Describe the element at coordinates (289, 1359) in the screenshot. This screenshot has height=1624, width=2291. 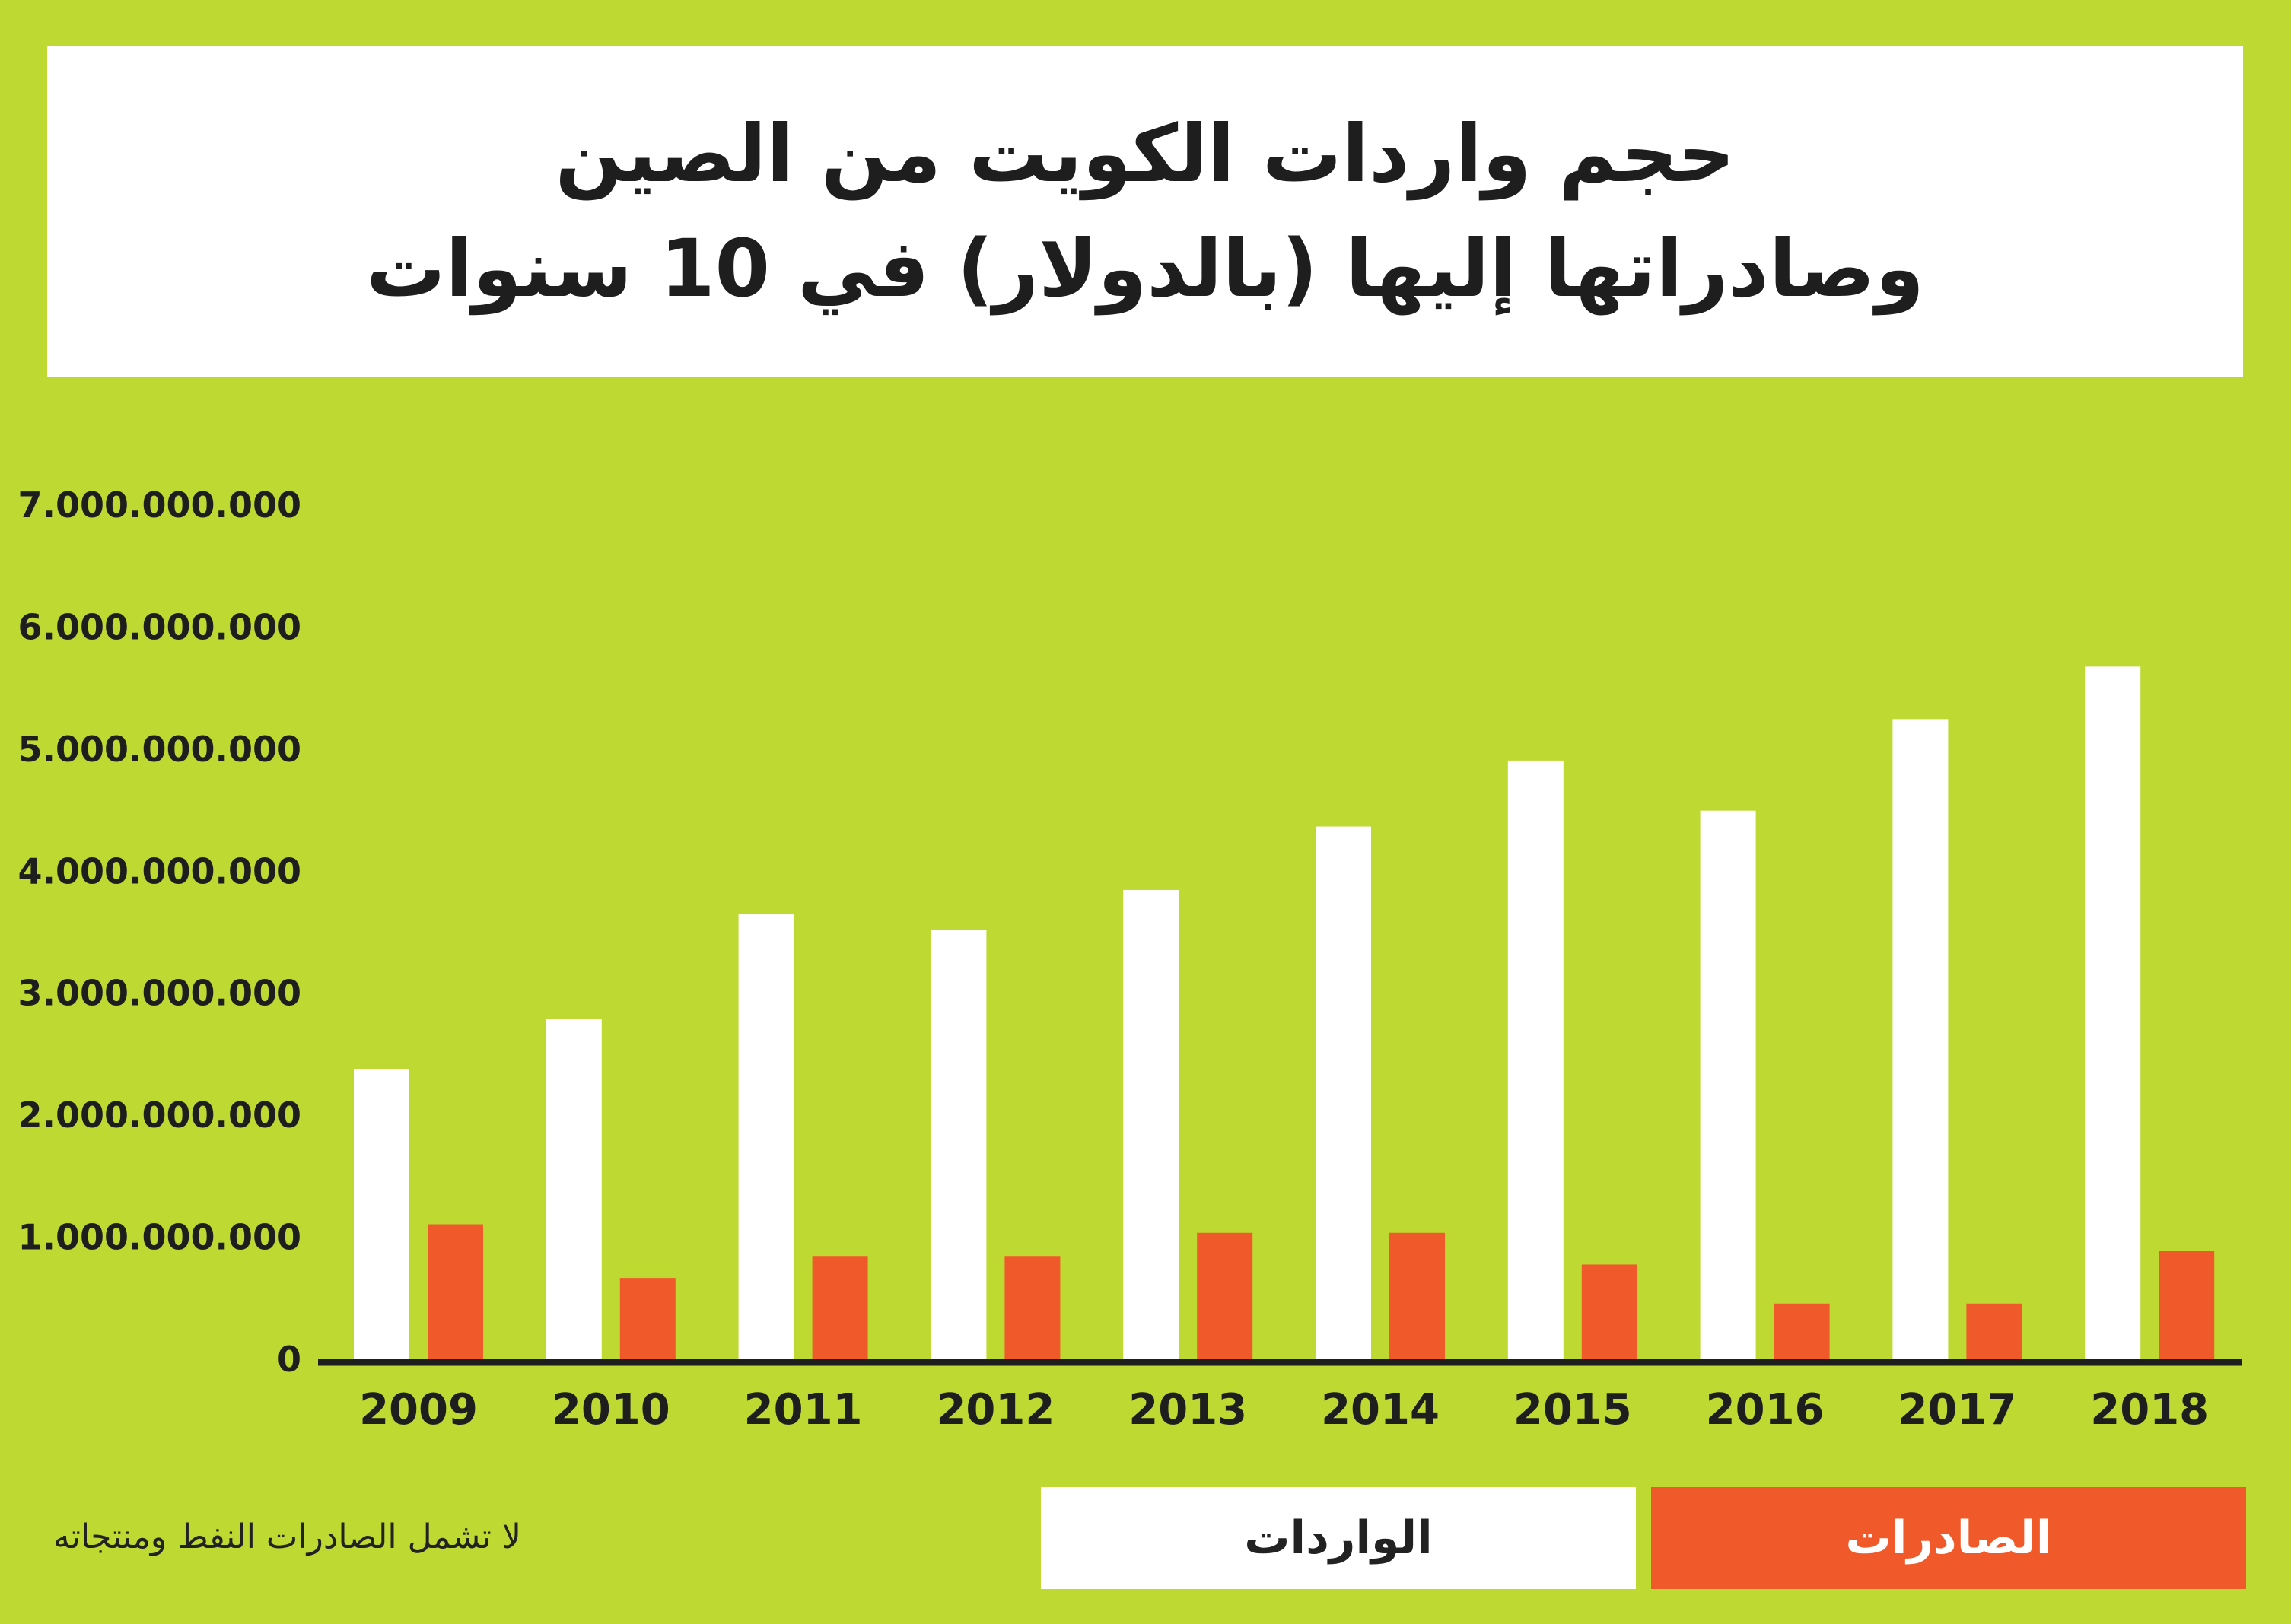
I see `y-tick-label: 0` at that location.